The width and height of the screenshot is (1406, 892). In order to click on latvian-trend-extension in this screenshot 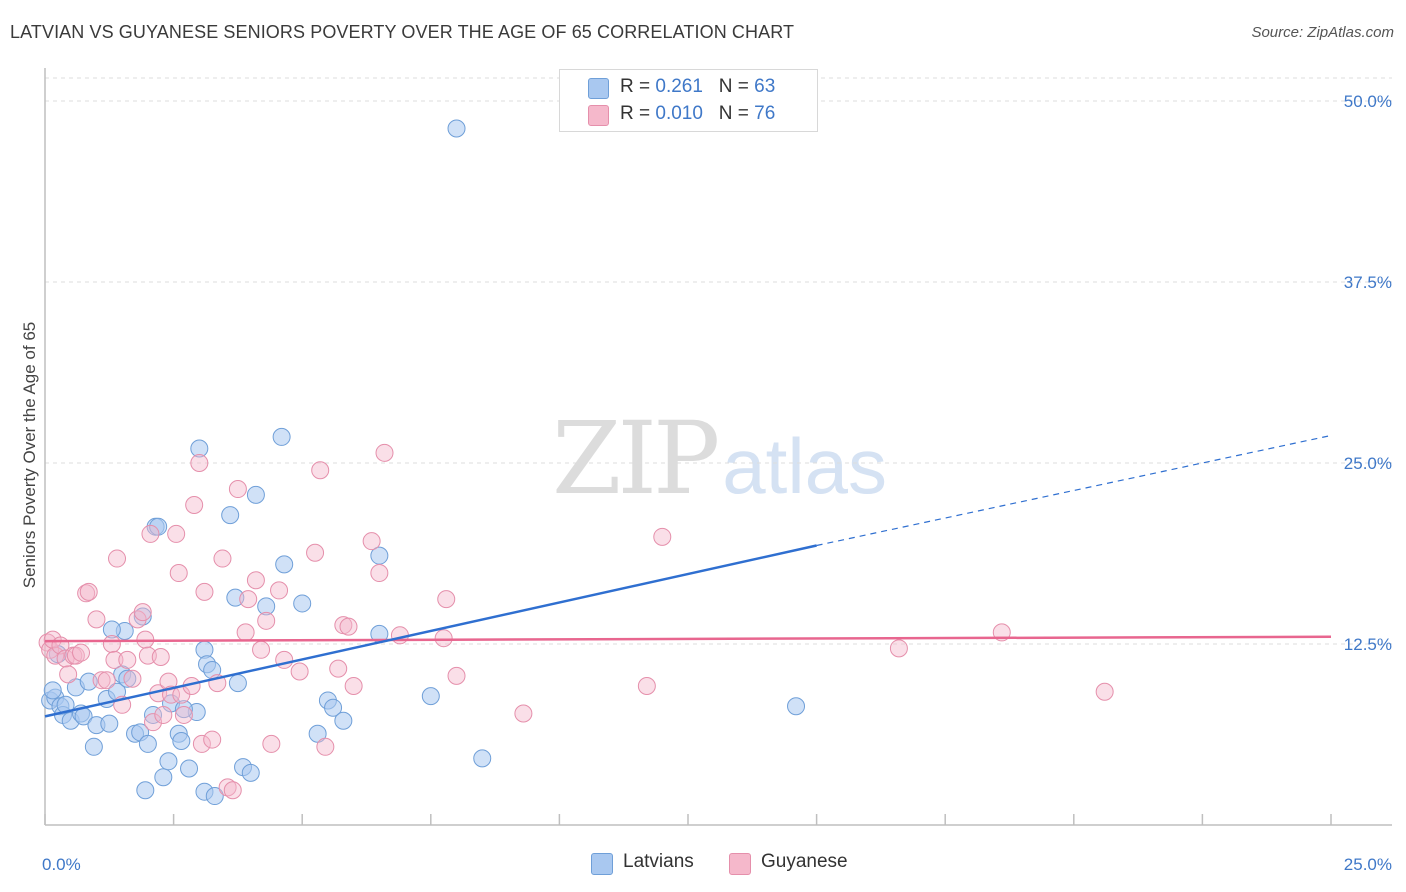, I will do `click(1074, 490)`.